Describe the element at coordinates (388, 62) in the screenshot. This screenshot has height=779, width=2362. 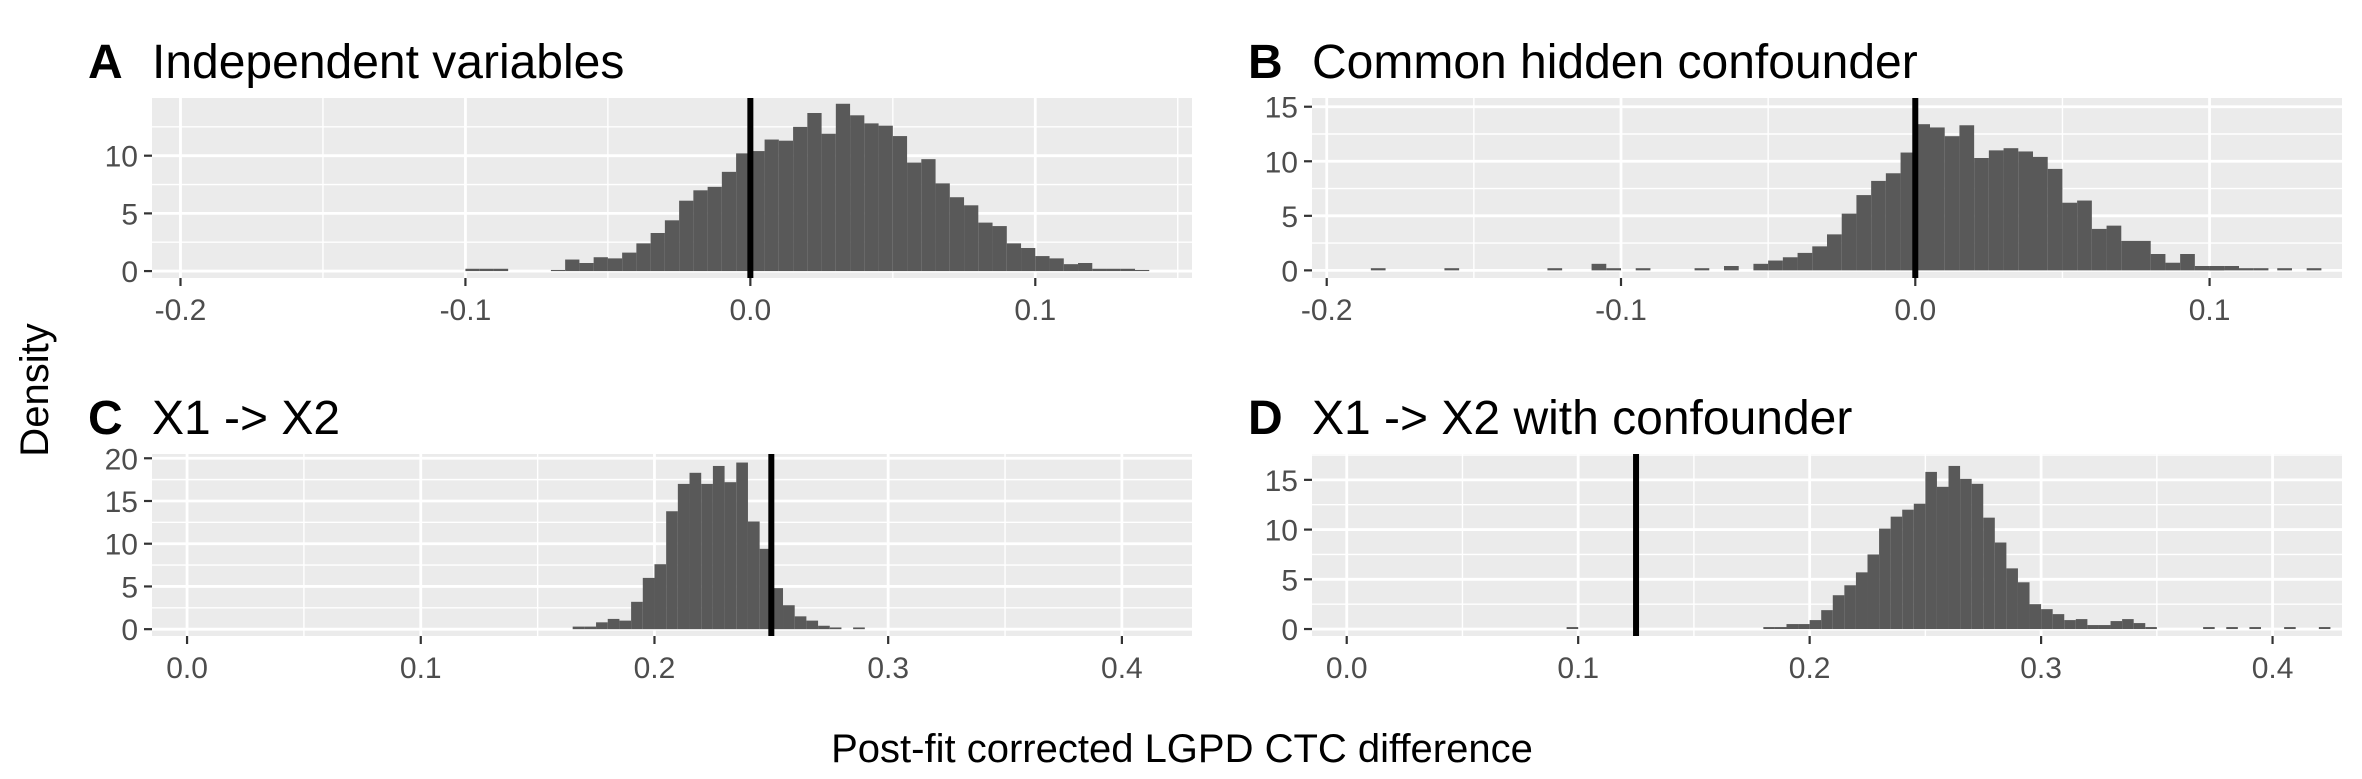
I see `panel-title: Independent variables` at that location.